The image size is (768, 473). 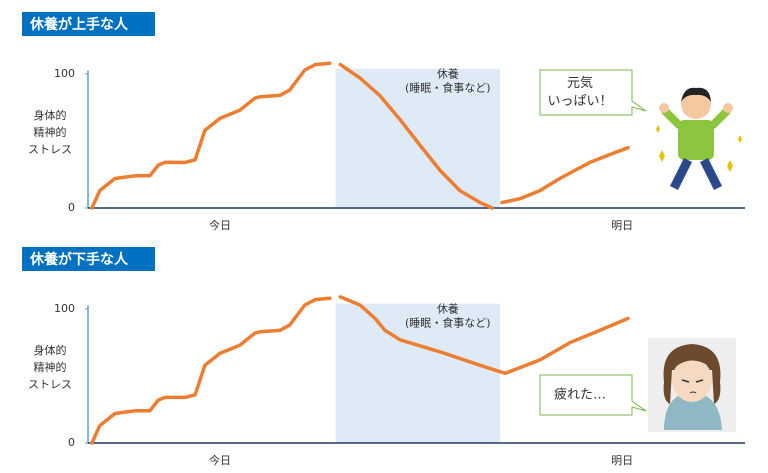 I want to click on callout-text: いっぱい！, so click(x=579, y=101).